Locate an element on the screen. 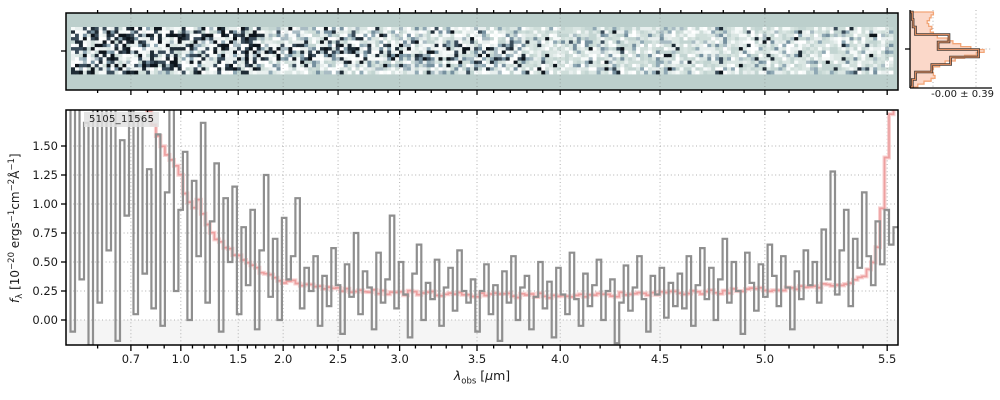 This screenshot has height=400, width=1000. y-tick-label: 1.00 is located at coordinates (45, 203).